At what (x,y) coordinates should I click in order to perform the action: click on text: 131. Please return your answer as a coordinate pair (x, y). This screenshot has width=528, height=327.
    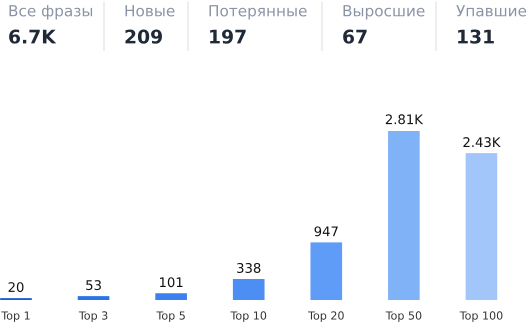
    Looking at the image, I should click on (476, 36).